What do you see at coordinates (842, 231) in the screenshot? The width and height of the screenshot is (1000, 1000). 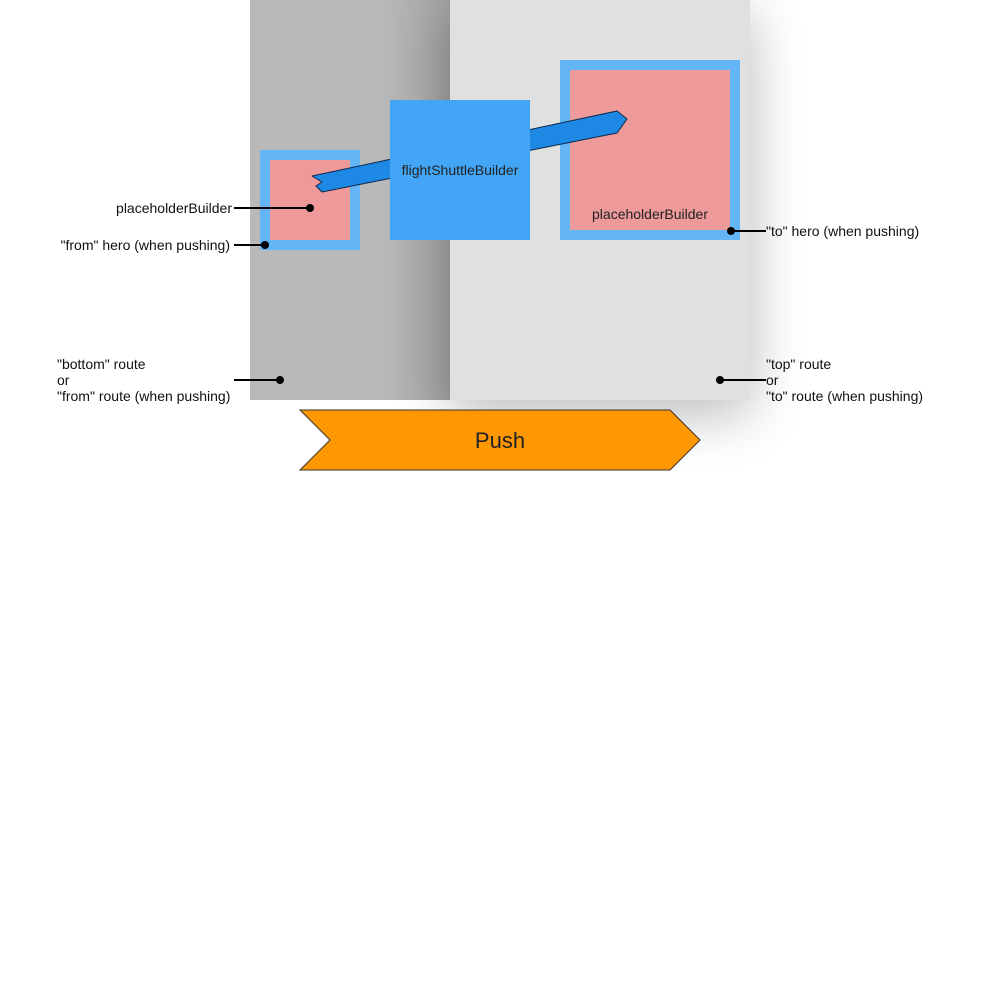 I see `to-hero-label: "to" hero (when pushing)` at bounding box center [842, 231].